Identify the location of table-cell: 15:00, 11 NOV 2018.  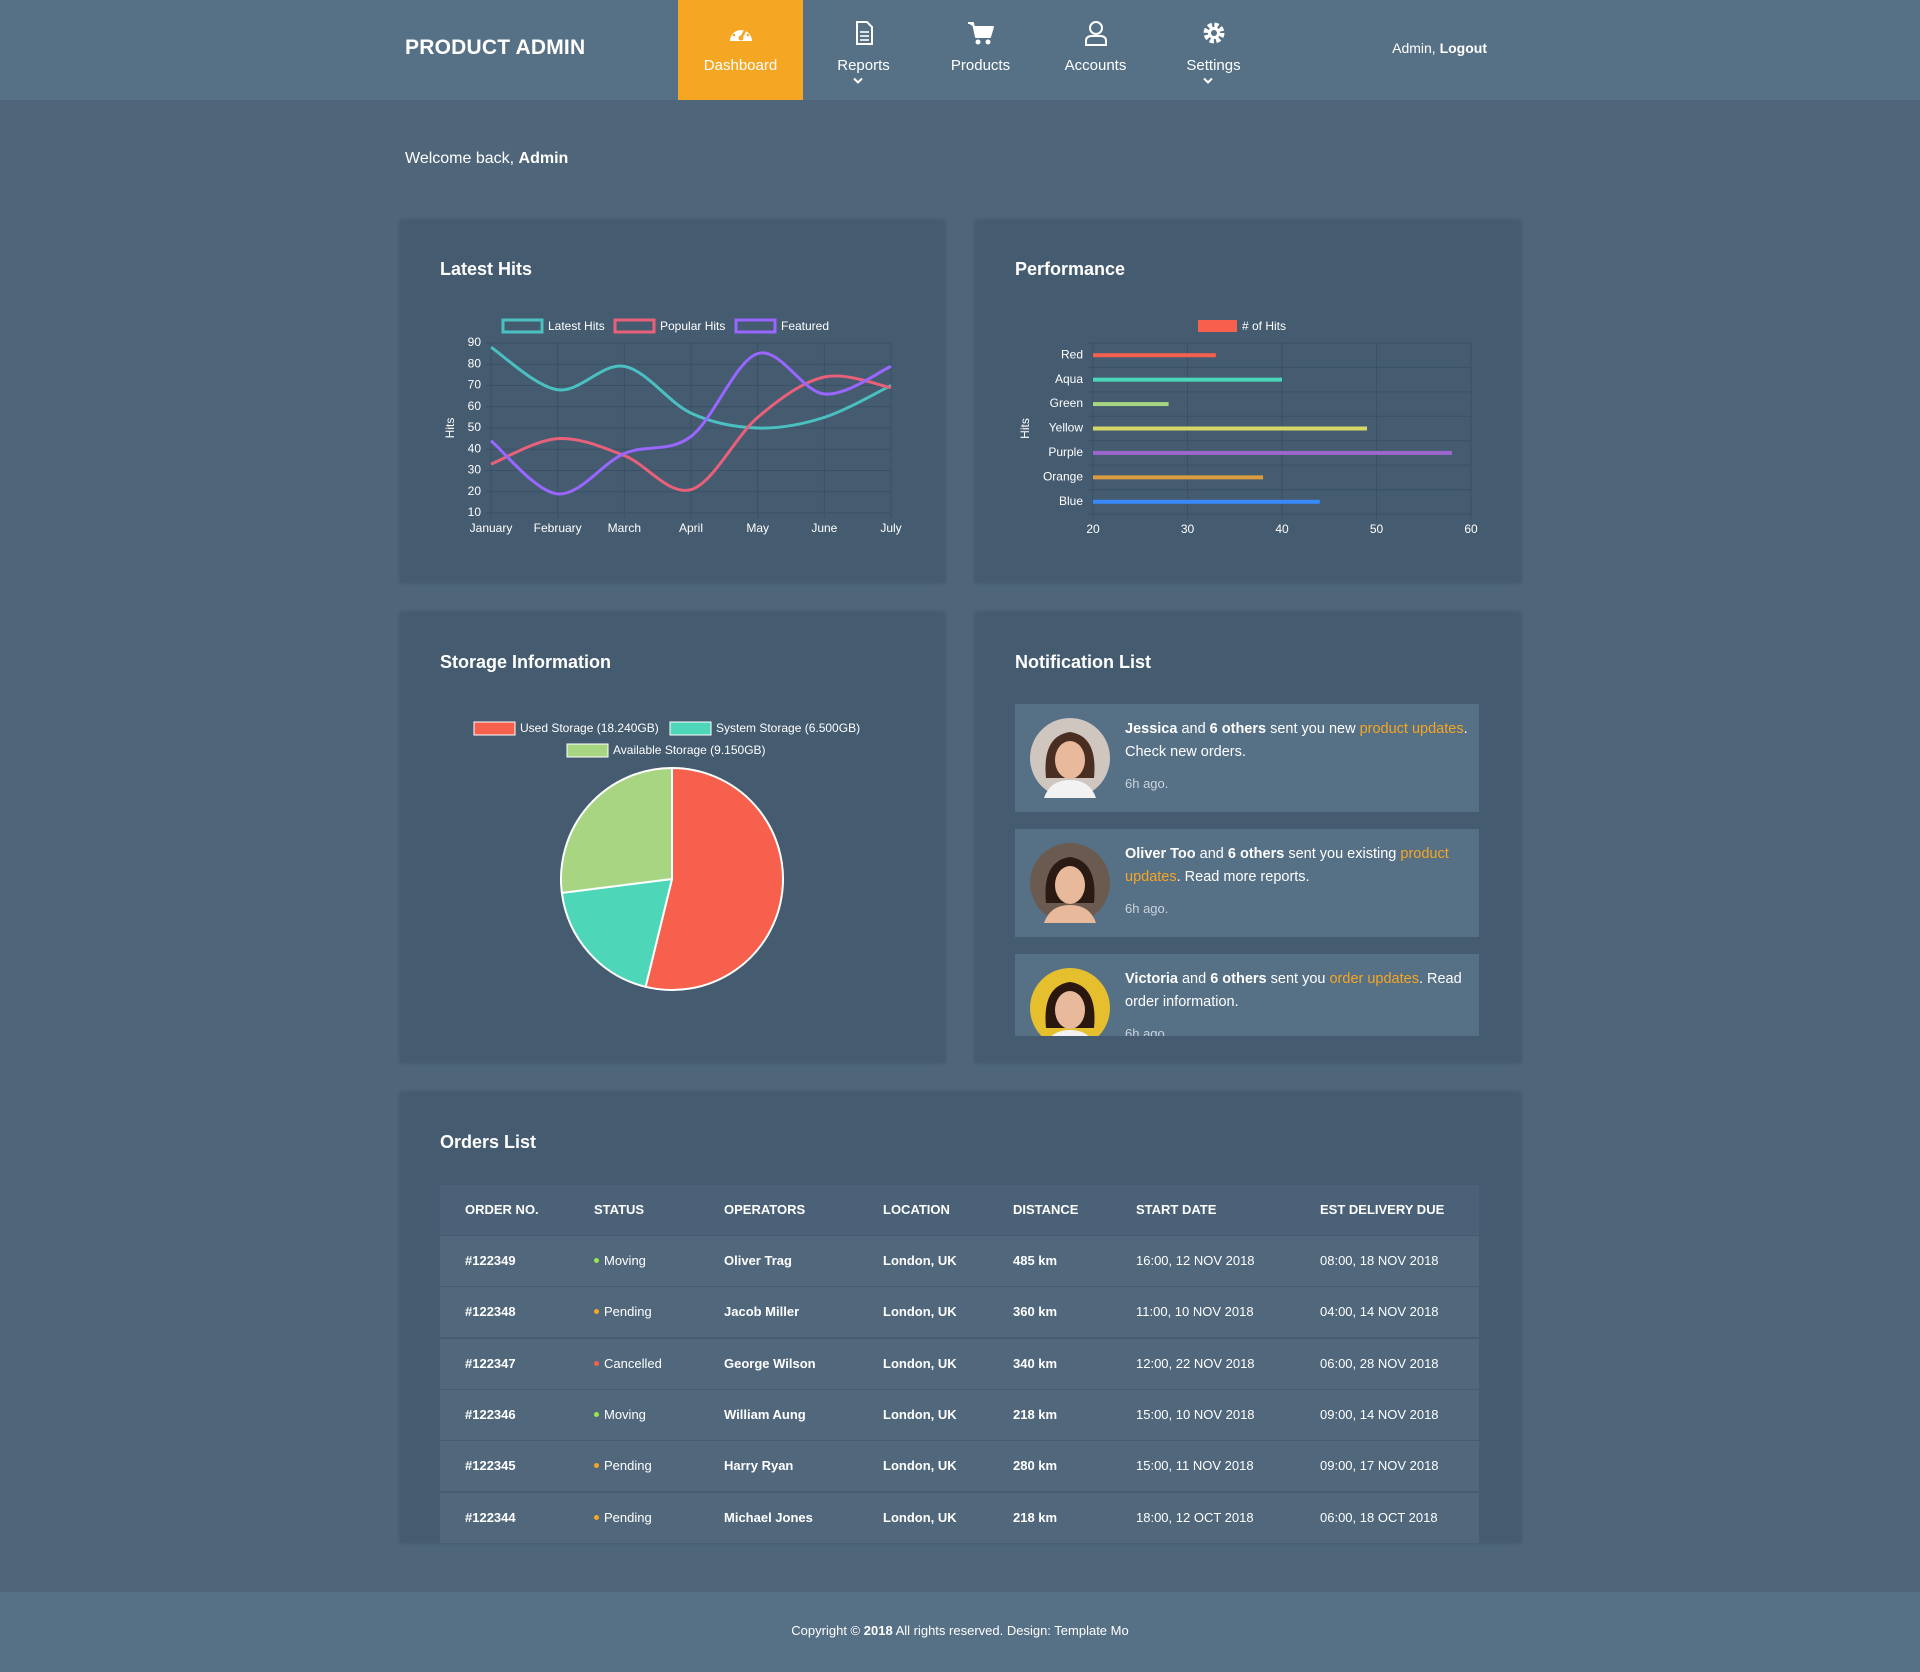
(1195, 1466).